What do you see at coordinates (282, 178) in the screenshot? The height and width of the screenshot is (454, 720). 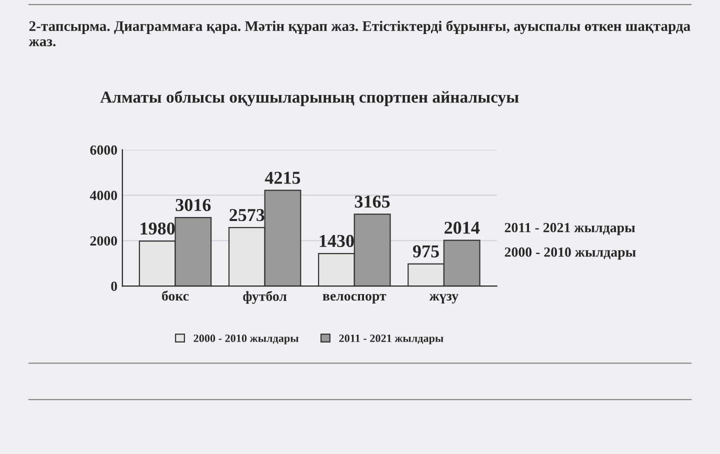 I see `data-label: 4215` at bounding box center [282, 178].